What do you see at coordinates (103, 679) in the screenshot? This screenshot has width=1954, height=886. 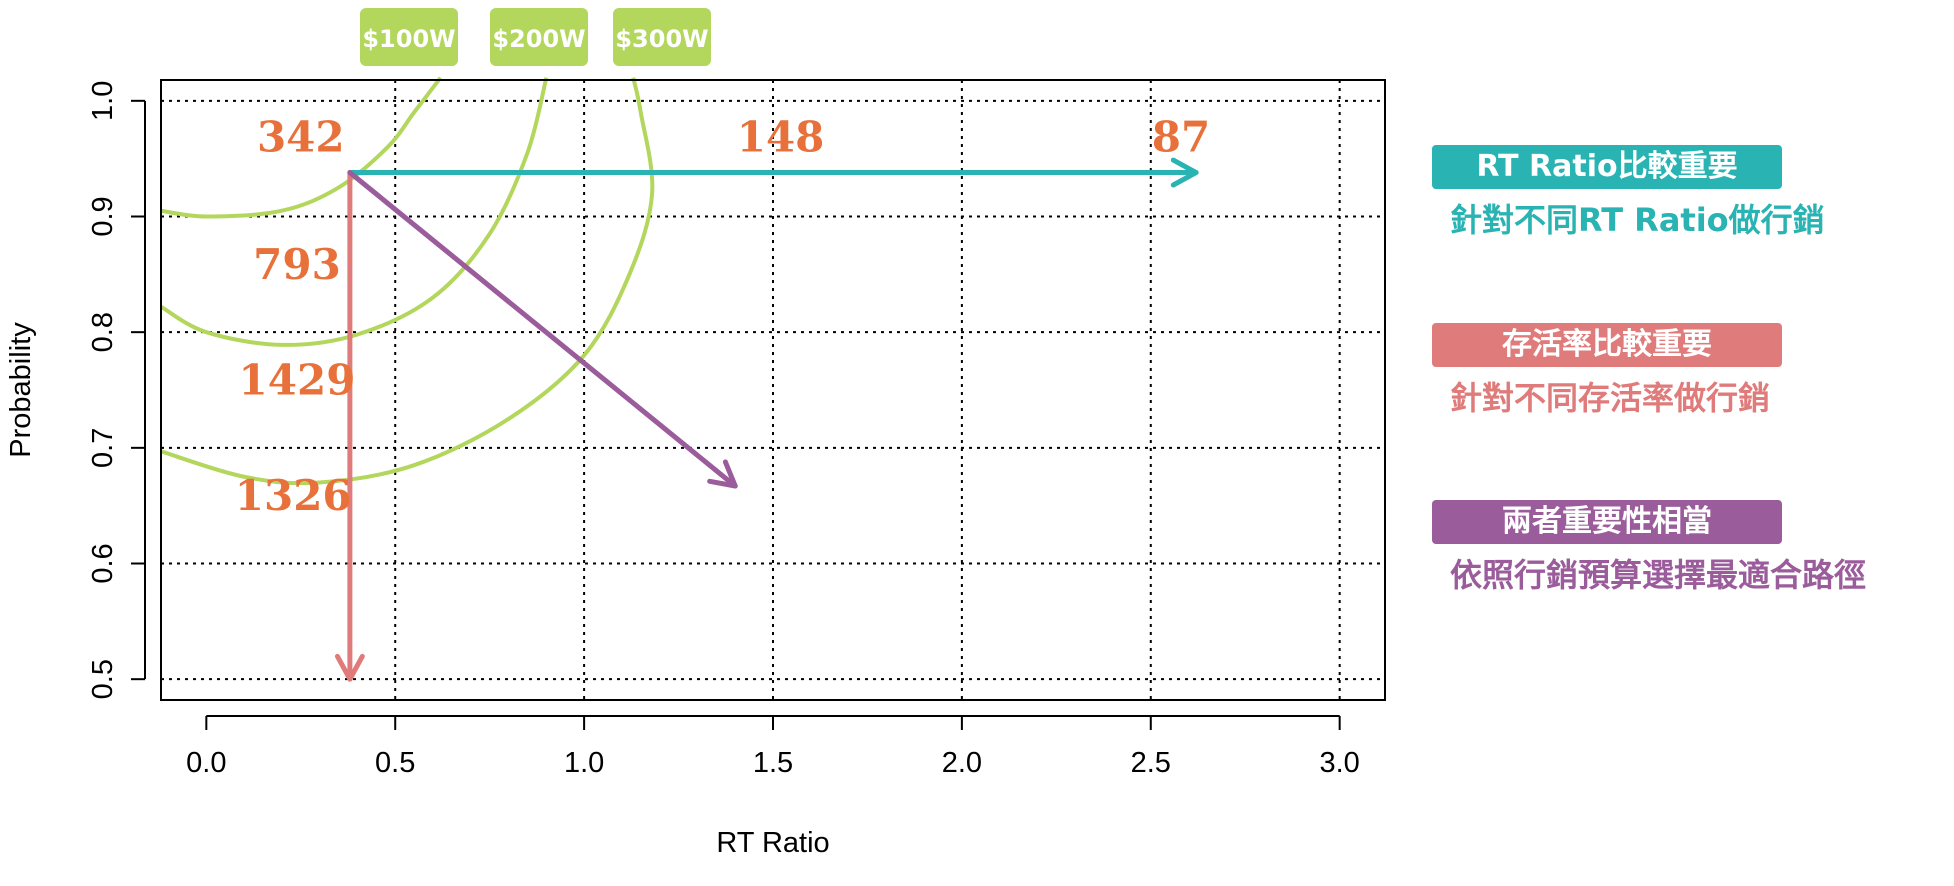 I see `y-tick-label: 0.5` at bounding box center [103, 679].